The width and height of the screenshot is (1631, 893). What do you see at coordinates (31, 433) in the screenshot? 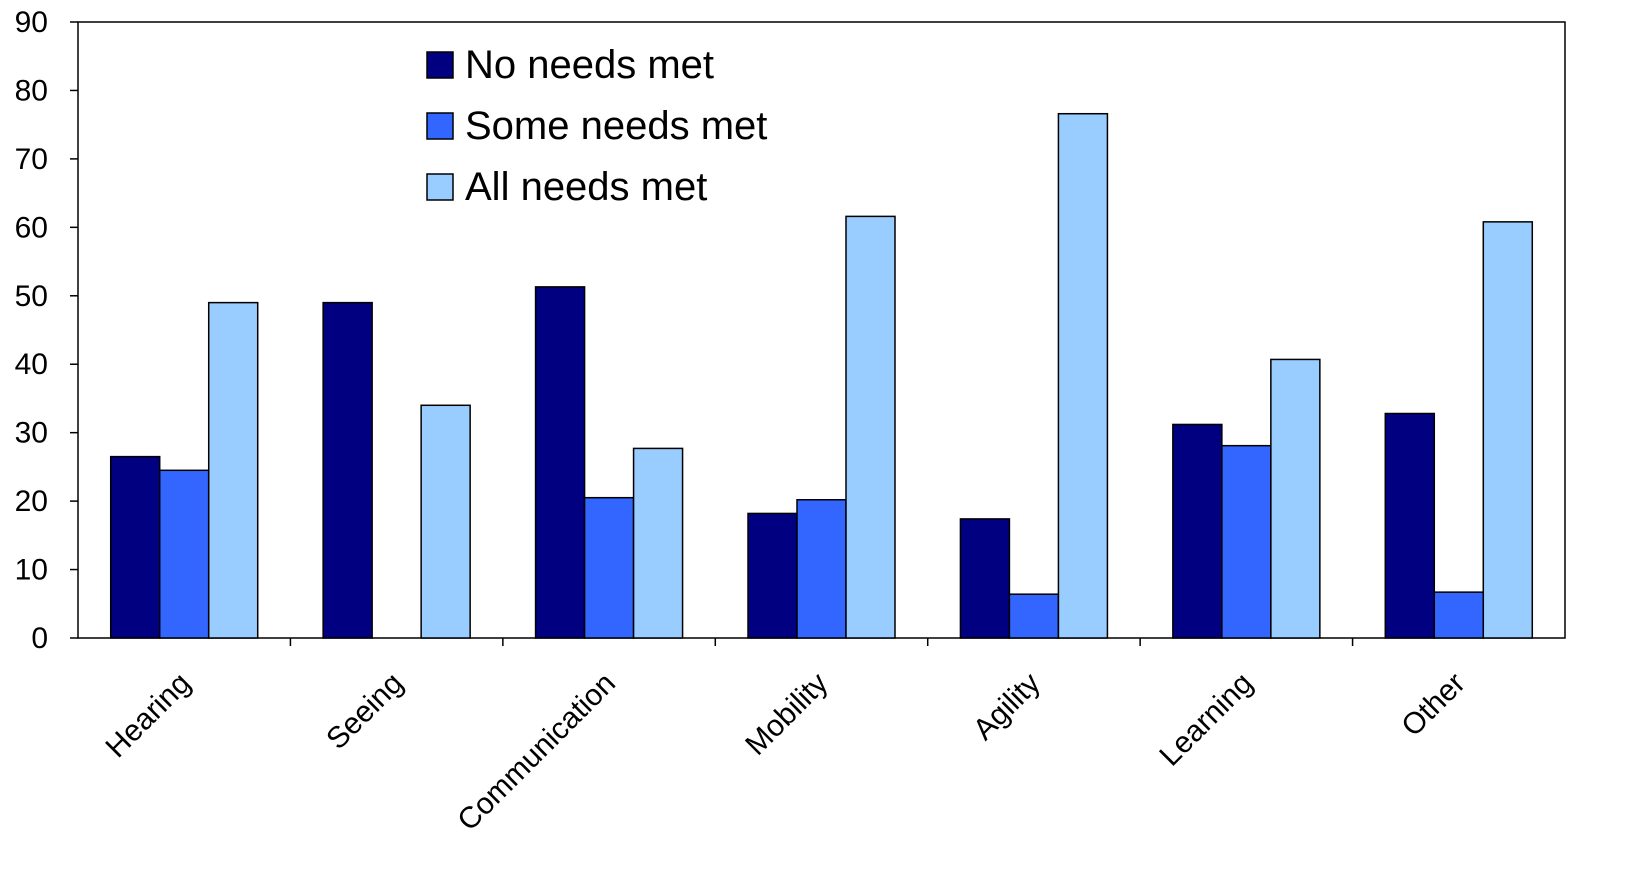
I see `y-tick-label: 30` at bounding box center [31, 433].